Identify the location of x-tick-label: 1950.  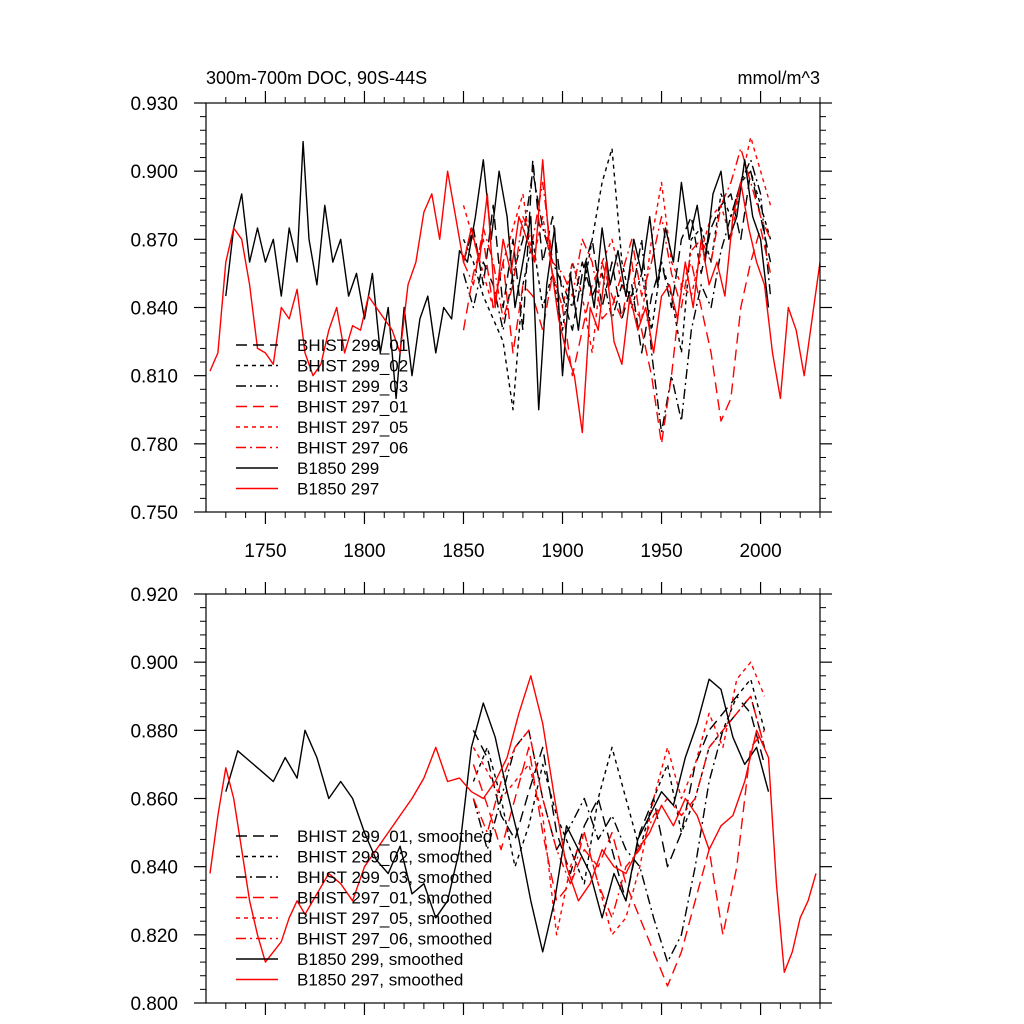
(661, 551).